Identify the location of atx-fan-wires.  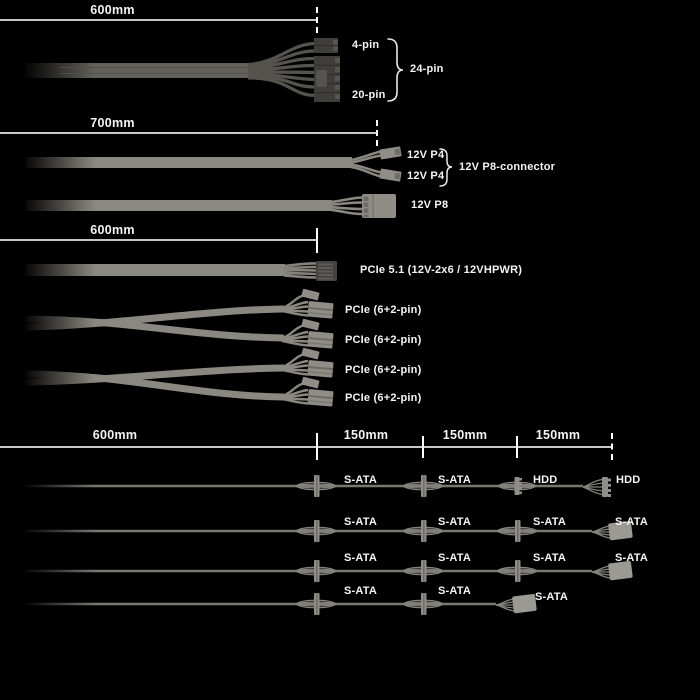
(281, 69).